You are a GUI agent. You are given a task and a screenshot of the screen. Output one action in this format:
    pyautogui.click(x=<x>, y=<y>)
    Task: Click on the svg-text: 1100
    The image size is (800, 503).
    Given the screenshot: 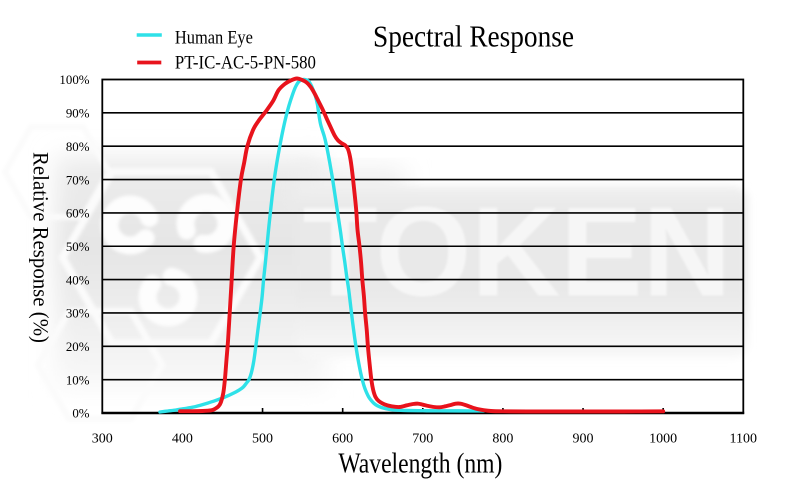 What is the action you would take?
    pyautogui.click(x=743, y=439)
    